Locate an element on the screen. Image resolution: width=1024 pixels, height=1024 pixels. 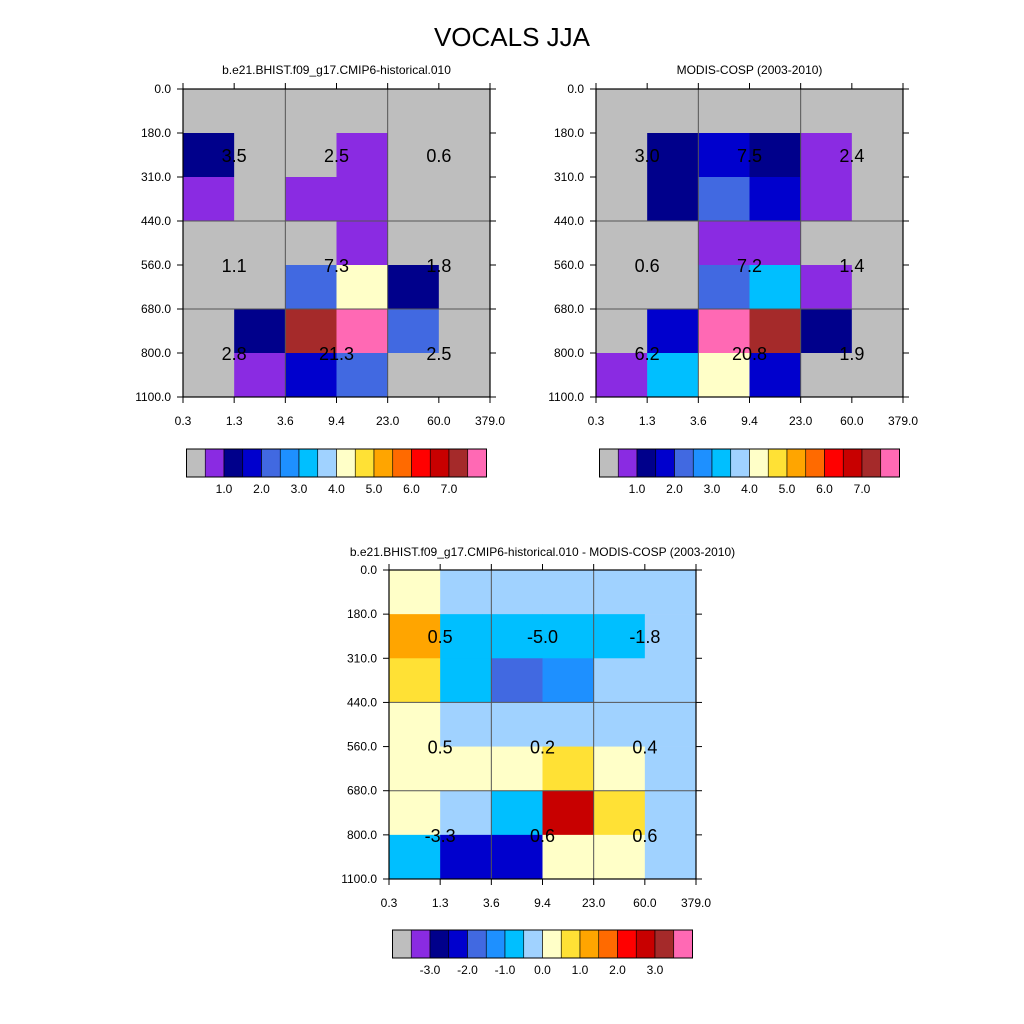
box-value-label: 21.3 is located at coordinates (336, 354).